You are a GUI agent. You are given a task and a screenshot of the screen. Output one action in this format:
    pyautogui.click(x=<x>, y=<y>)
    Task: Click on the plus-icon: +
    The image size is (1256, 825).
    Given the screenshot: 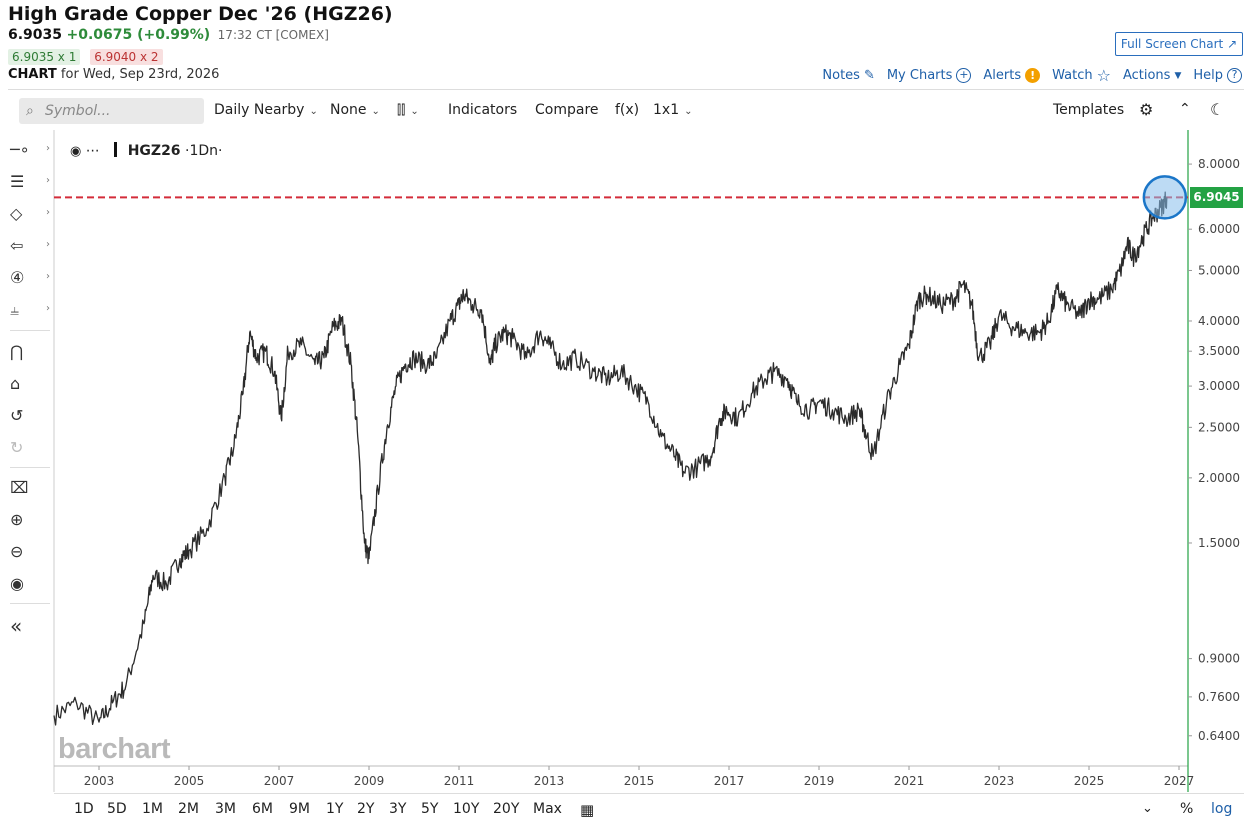 What is the action you would take?
    pyautogui.click(x=964, y=75)
    